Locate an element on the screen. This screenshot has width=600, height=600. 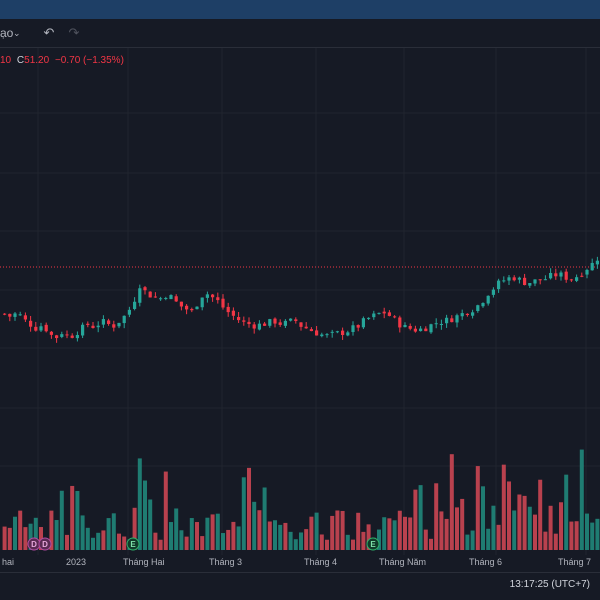
time-axis-label: Tháng Năm is located at coordinates (403, 562).